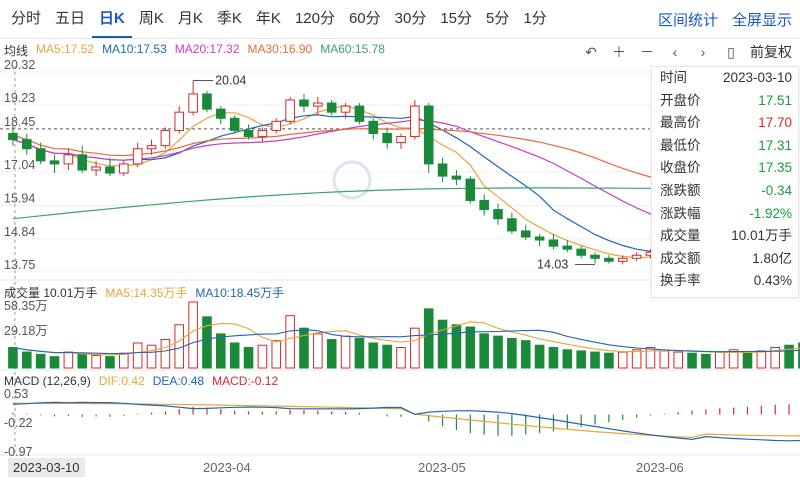  I want to click on legend-item: MA10:18.45万手, so click(240, 293).